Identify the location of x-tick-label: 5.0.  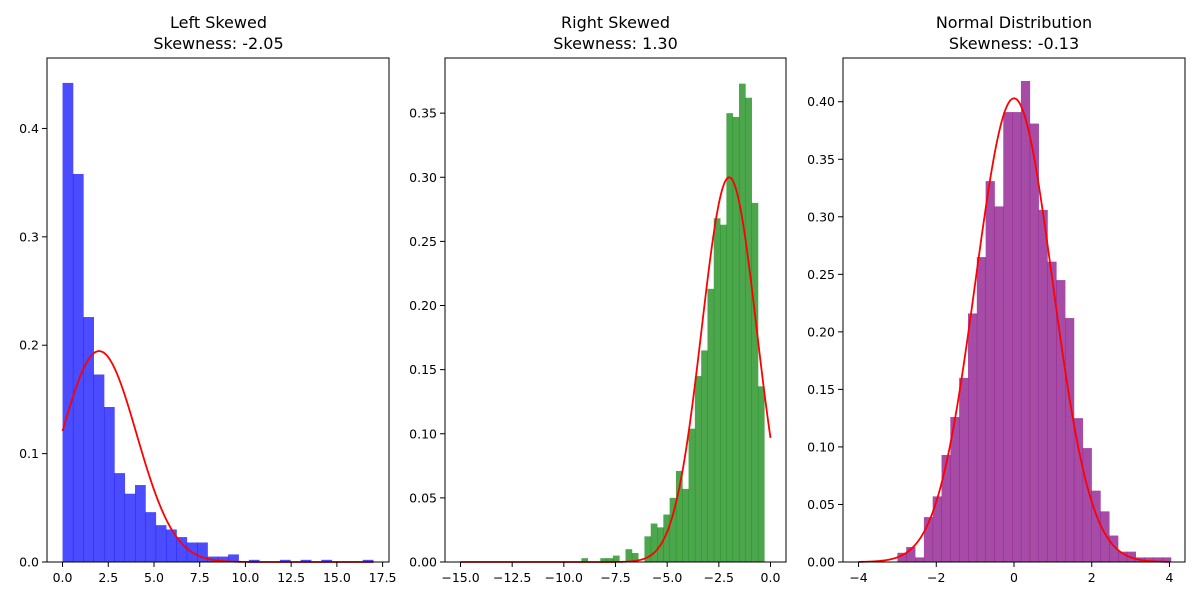
(154, 577).